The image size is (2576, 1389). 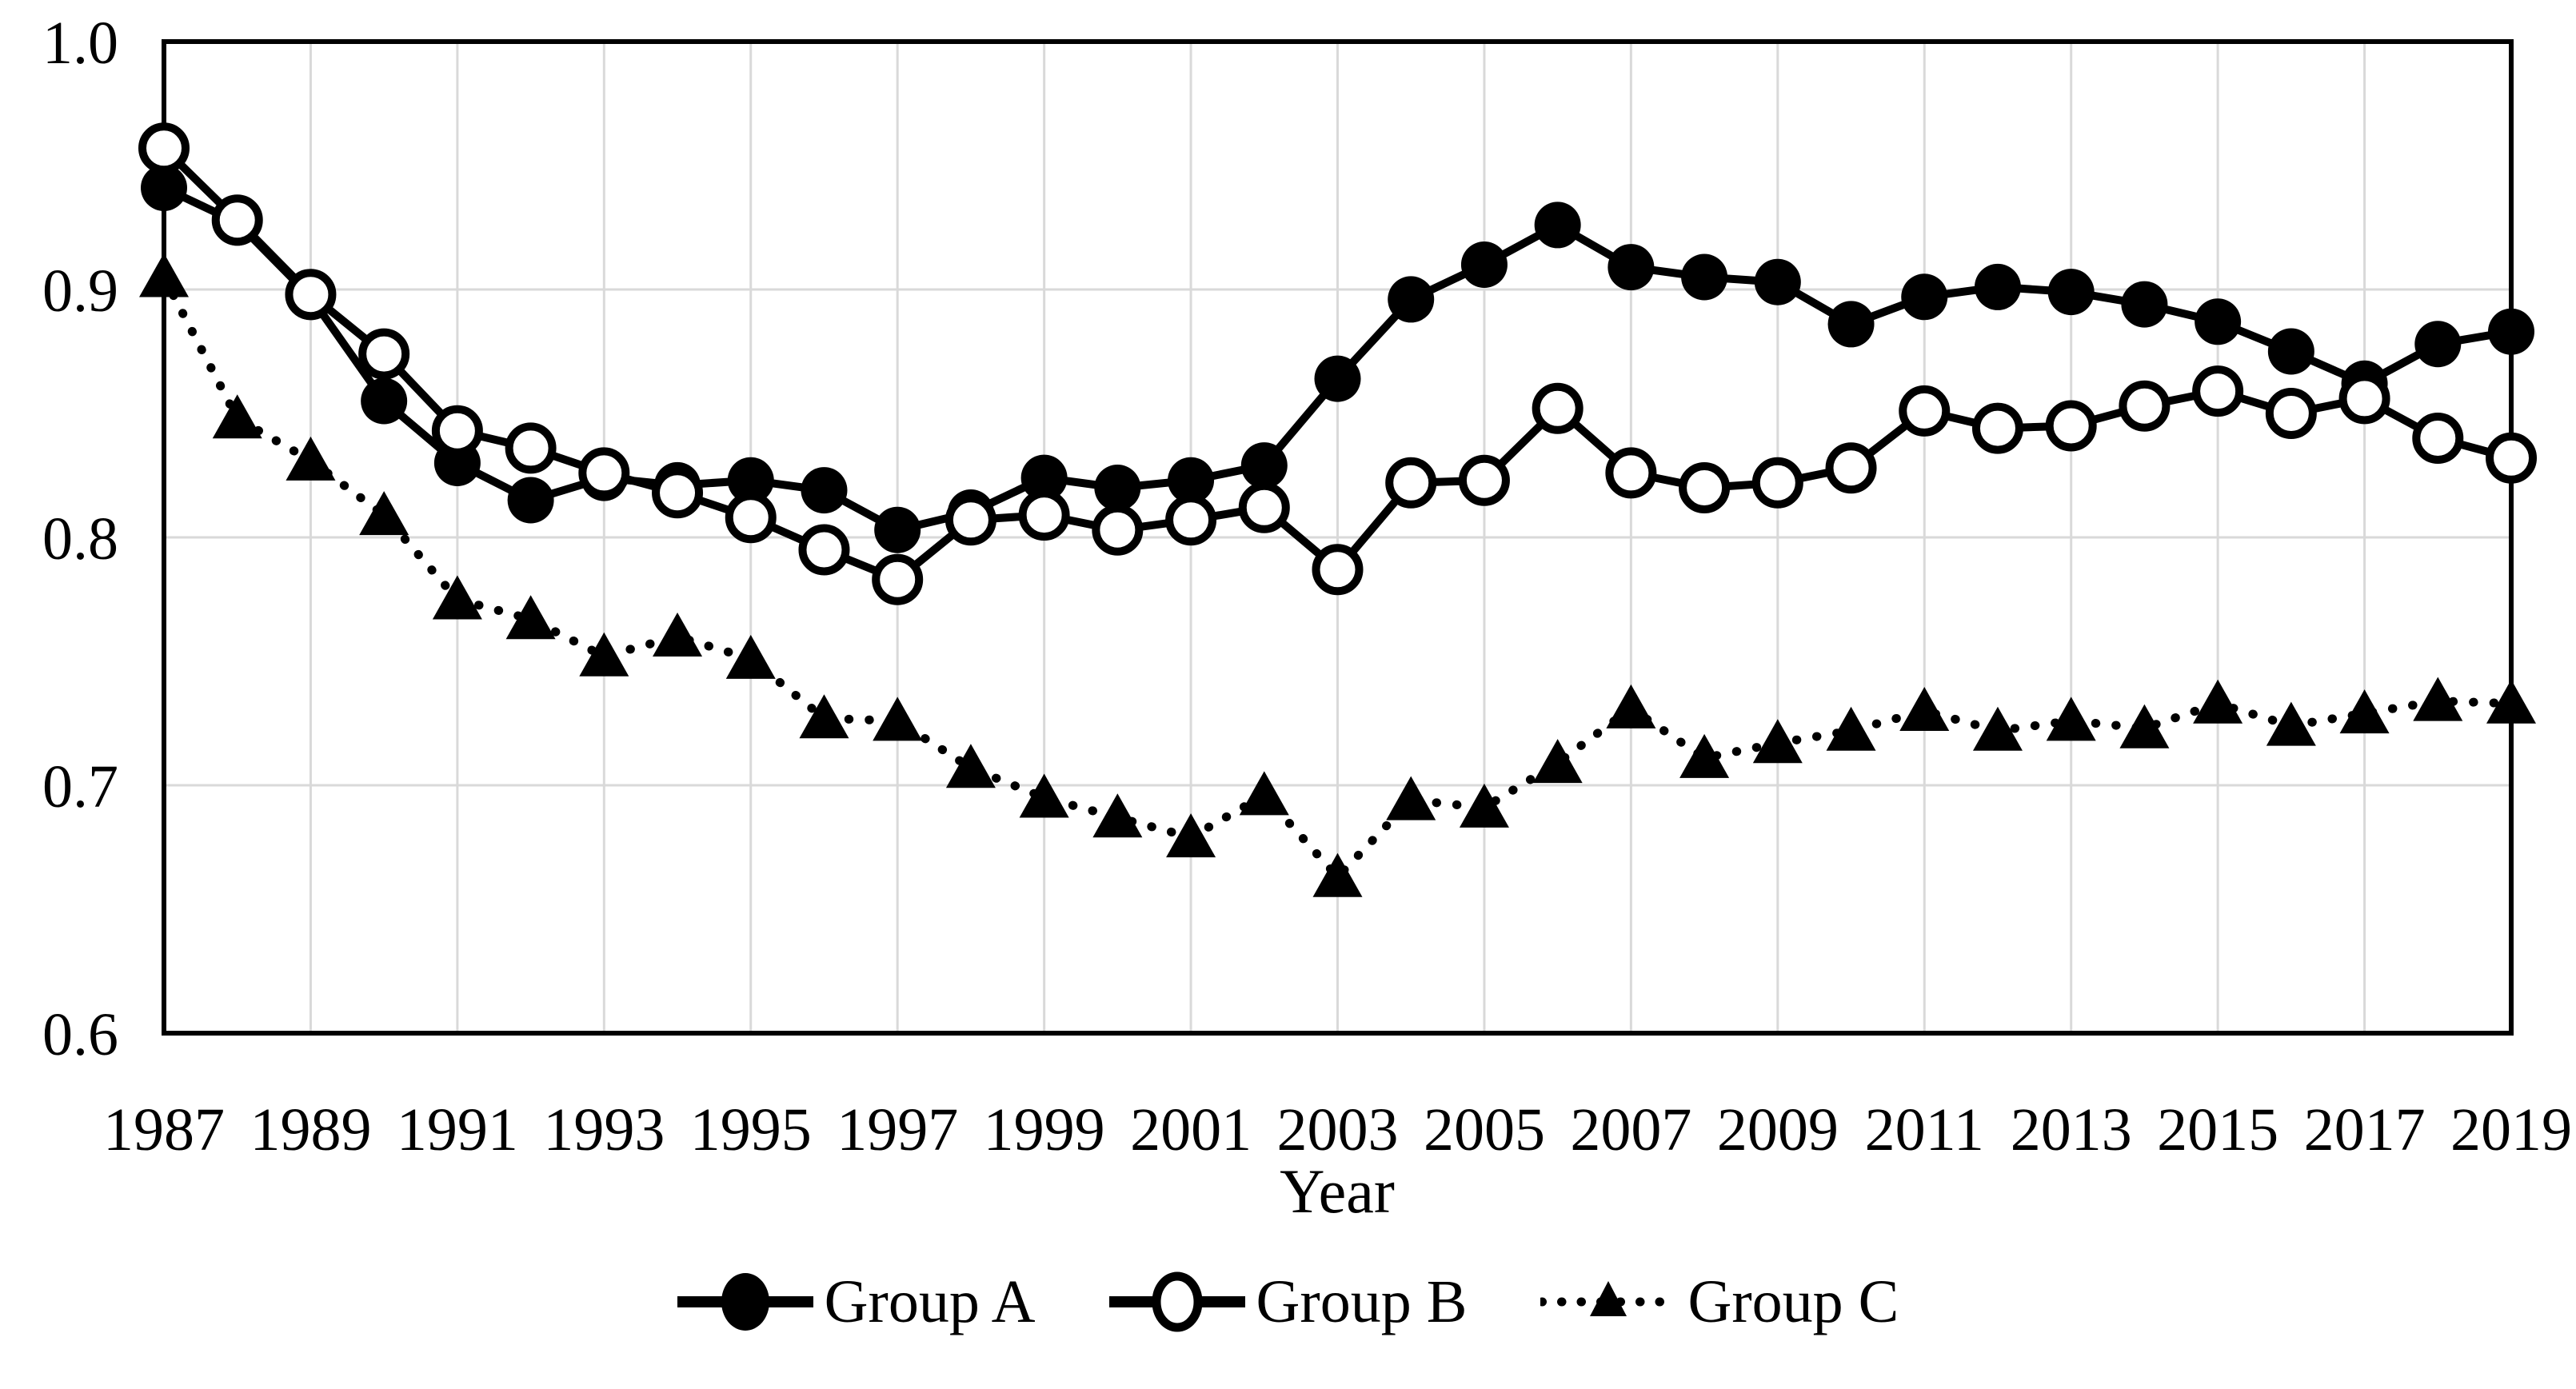 I want to click on legend-item-group-a: Group A, so click(x=857, y=1302).